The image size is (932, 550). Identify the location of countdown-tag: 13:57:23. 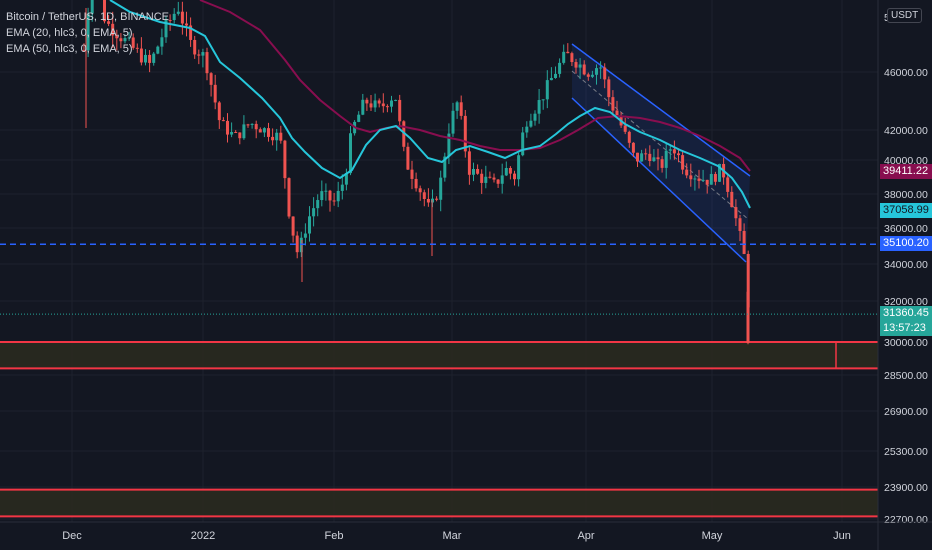
(906, 328).